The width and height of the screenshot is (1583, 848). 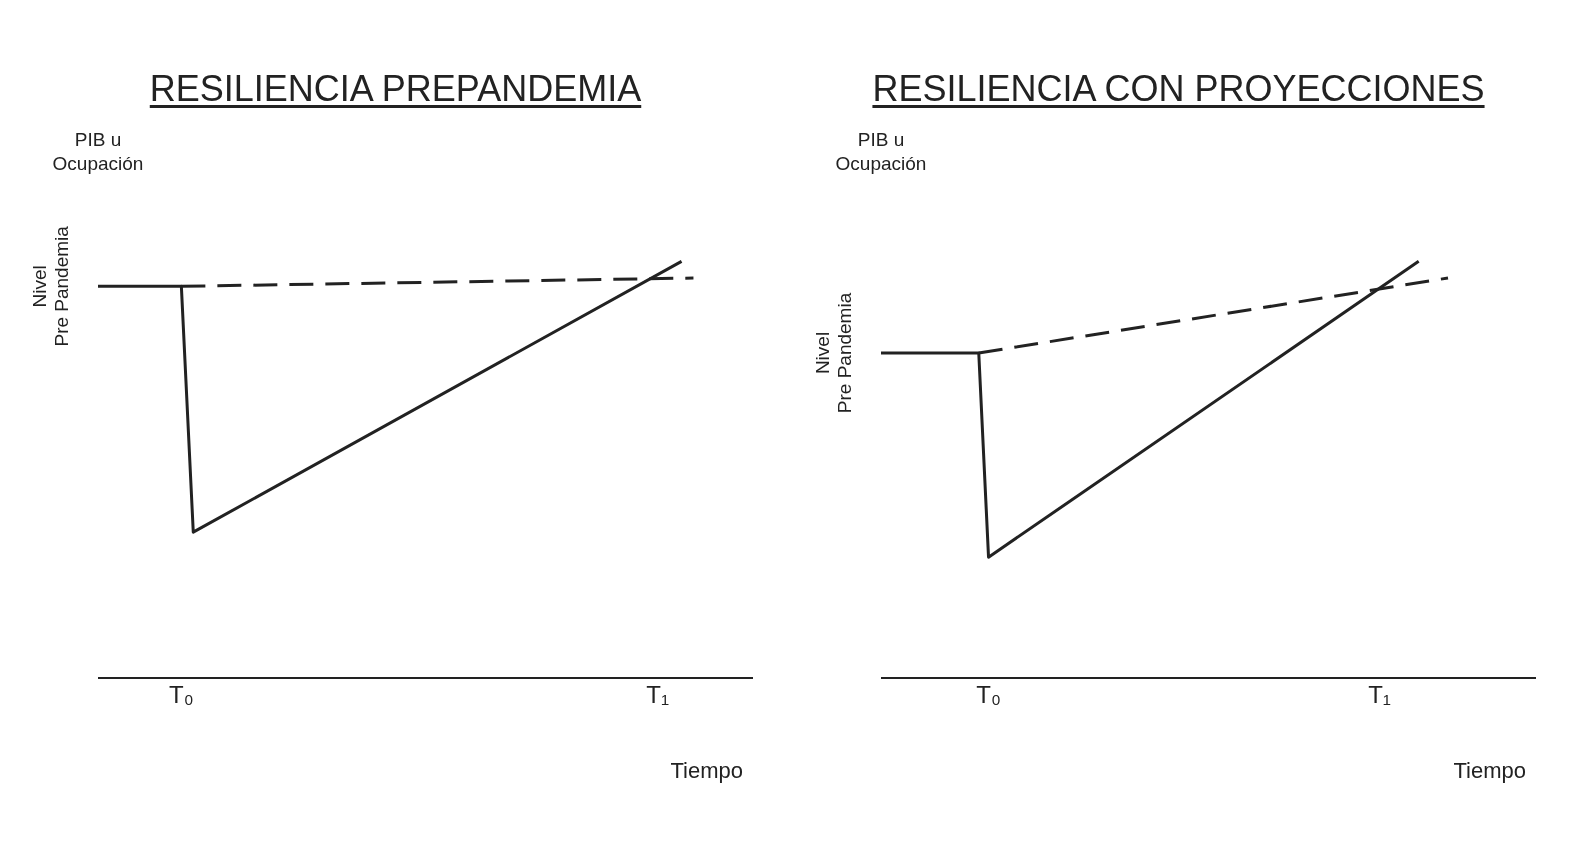 I want to click on chart-title: RESILIENCIA CON PROYECCIONES, so click(x=1178, y=89).